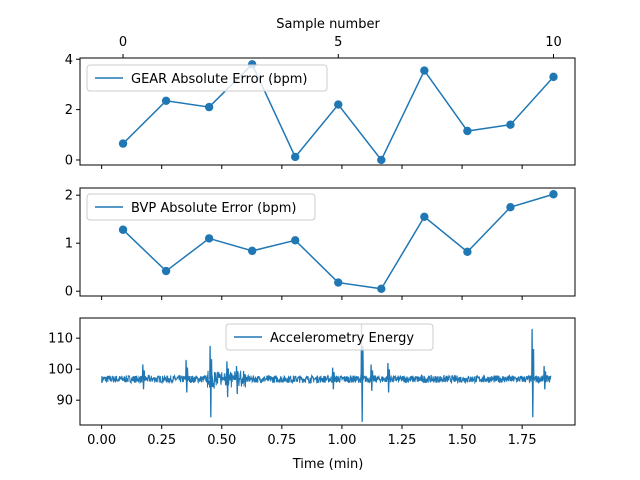  Describe the element at coordinates (338, 241) in the screenshot. I see `plot-area` at that location.